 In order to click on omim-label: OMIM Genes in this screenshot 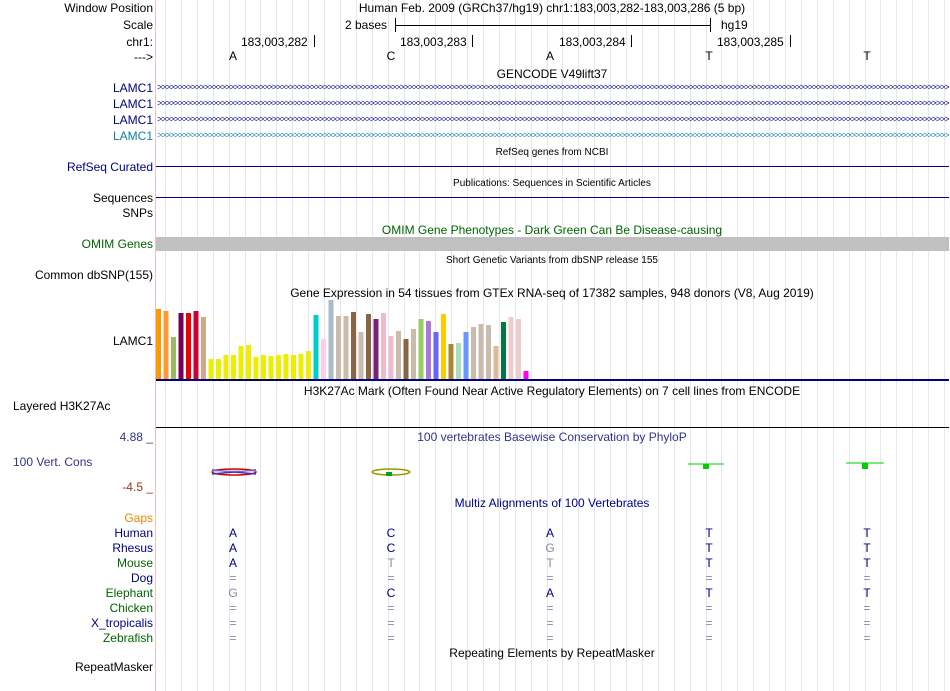, I will do `click(117, 244)`.